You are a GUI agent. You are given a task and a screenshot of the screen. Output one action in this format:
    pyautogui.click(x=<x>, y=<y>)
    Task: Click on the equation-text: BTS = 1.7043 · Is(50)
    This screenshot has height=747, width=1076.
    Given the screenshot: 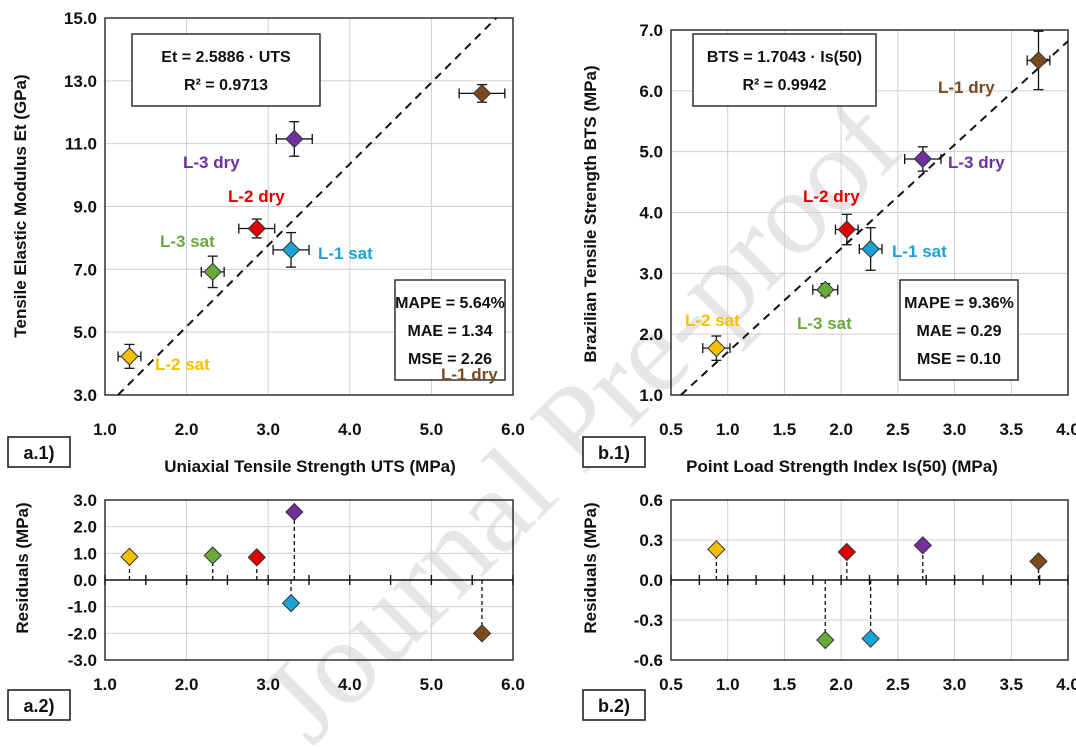 What is the action you would take?
    pyautogui.click(x=784, y=57)
    